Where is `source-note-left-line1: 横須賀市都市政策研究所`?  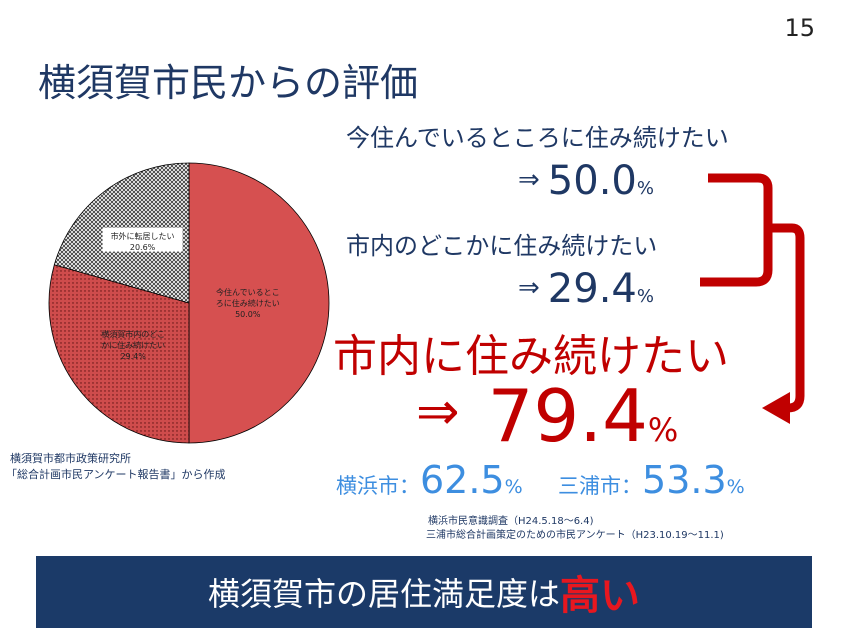 source-note-left-line1: 横須賀市都市政策研究所 is located at coordinates (70, 458).